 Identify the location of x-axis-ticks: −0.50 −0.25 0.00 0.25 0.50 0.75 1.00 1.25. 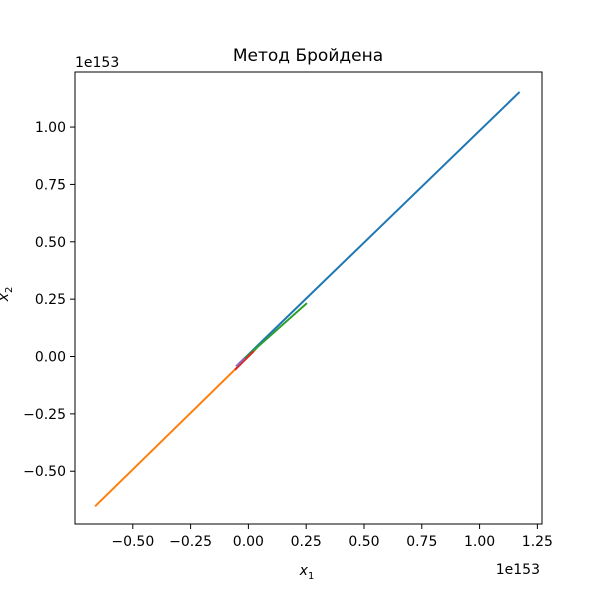
(332, 537).